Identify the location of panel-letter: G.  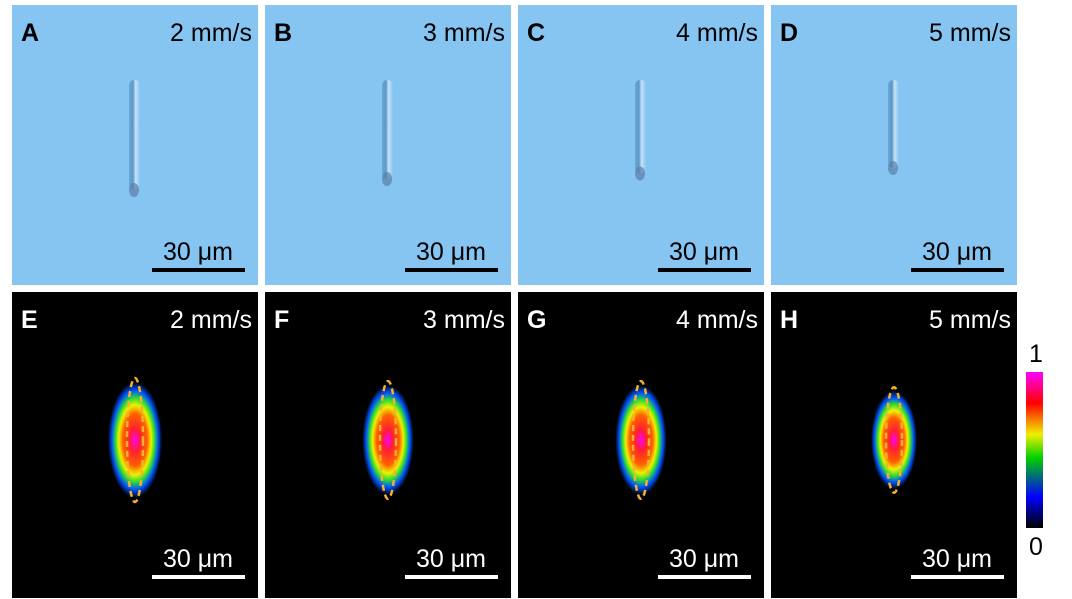
(536, 320).